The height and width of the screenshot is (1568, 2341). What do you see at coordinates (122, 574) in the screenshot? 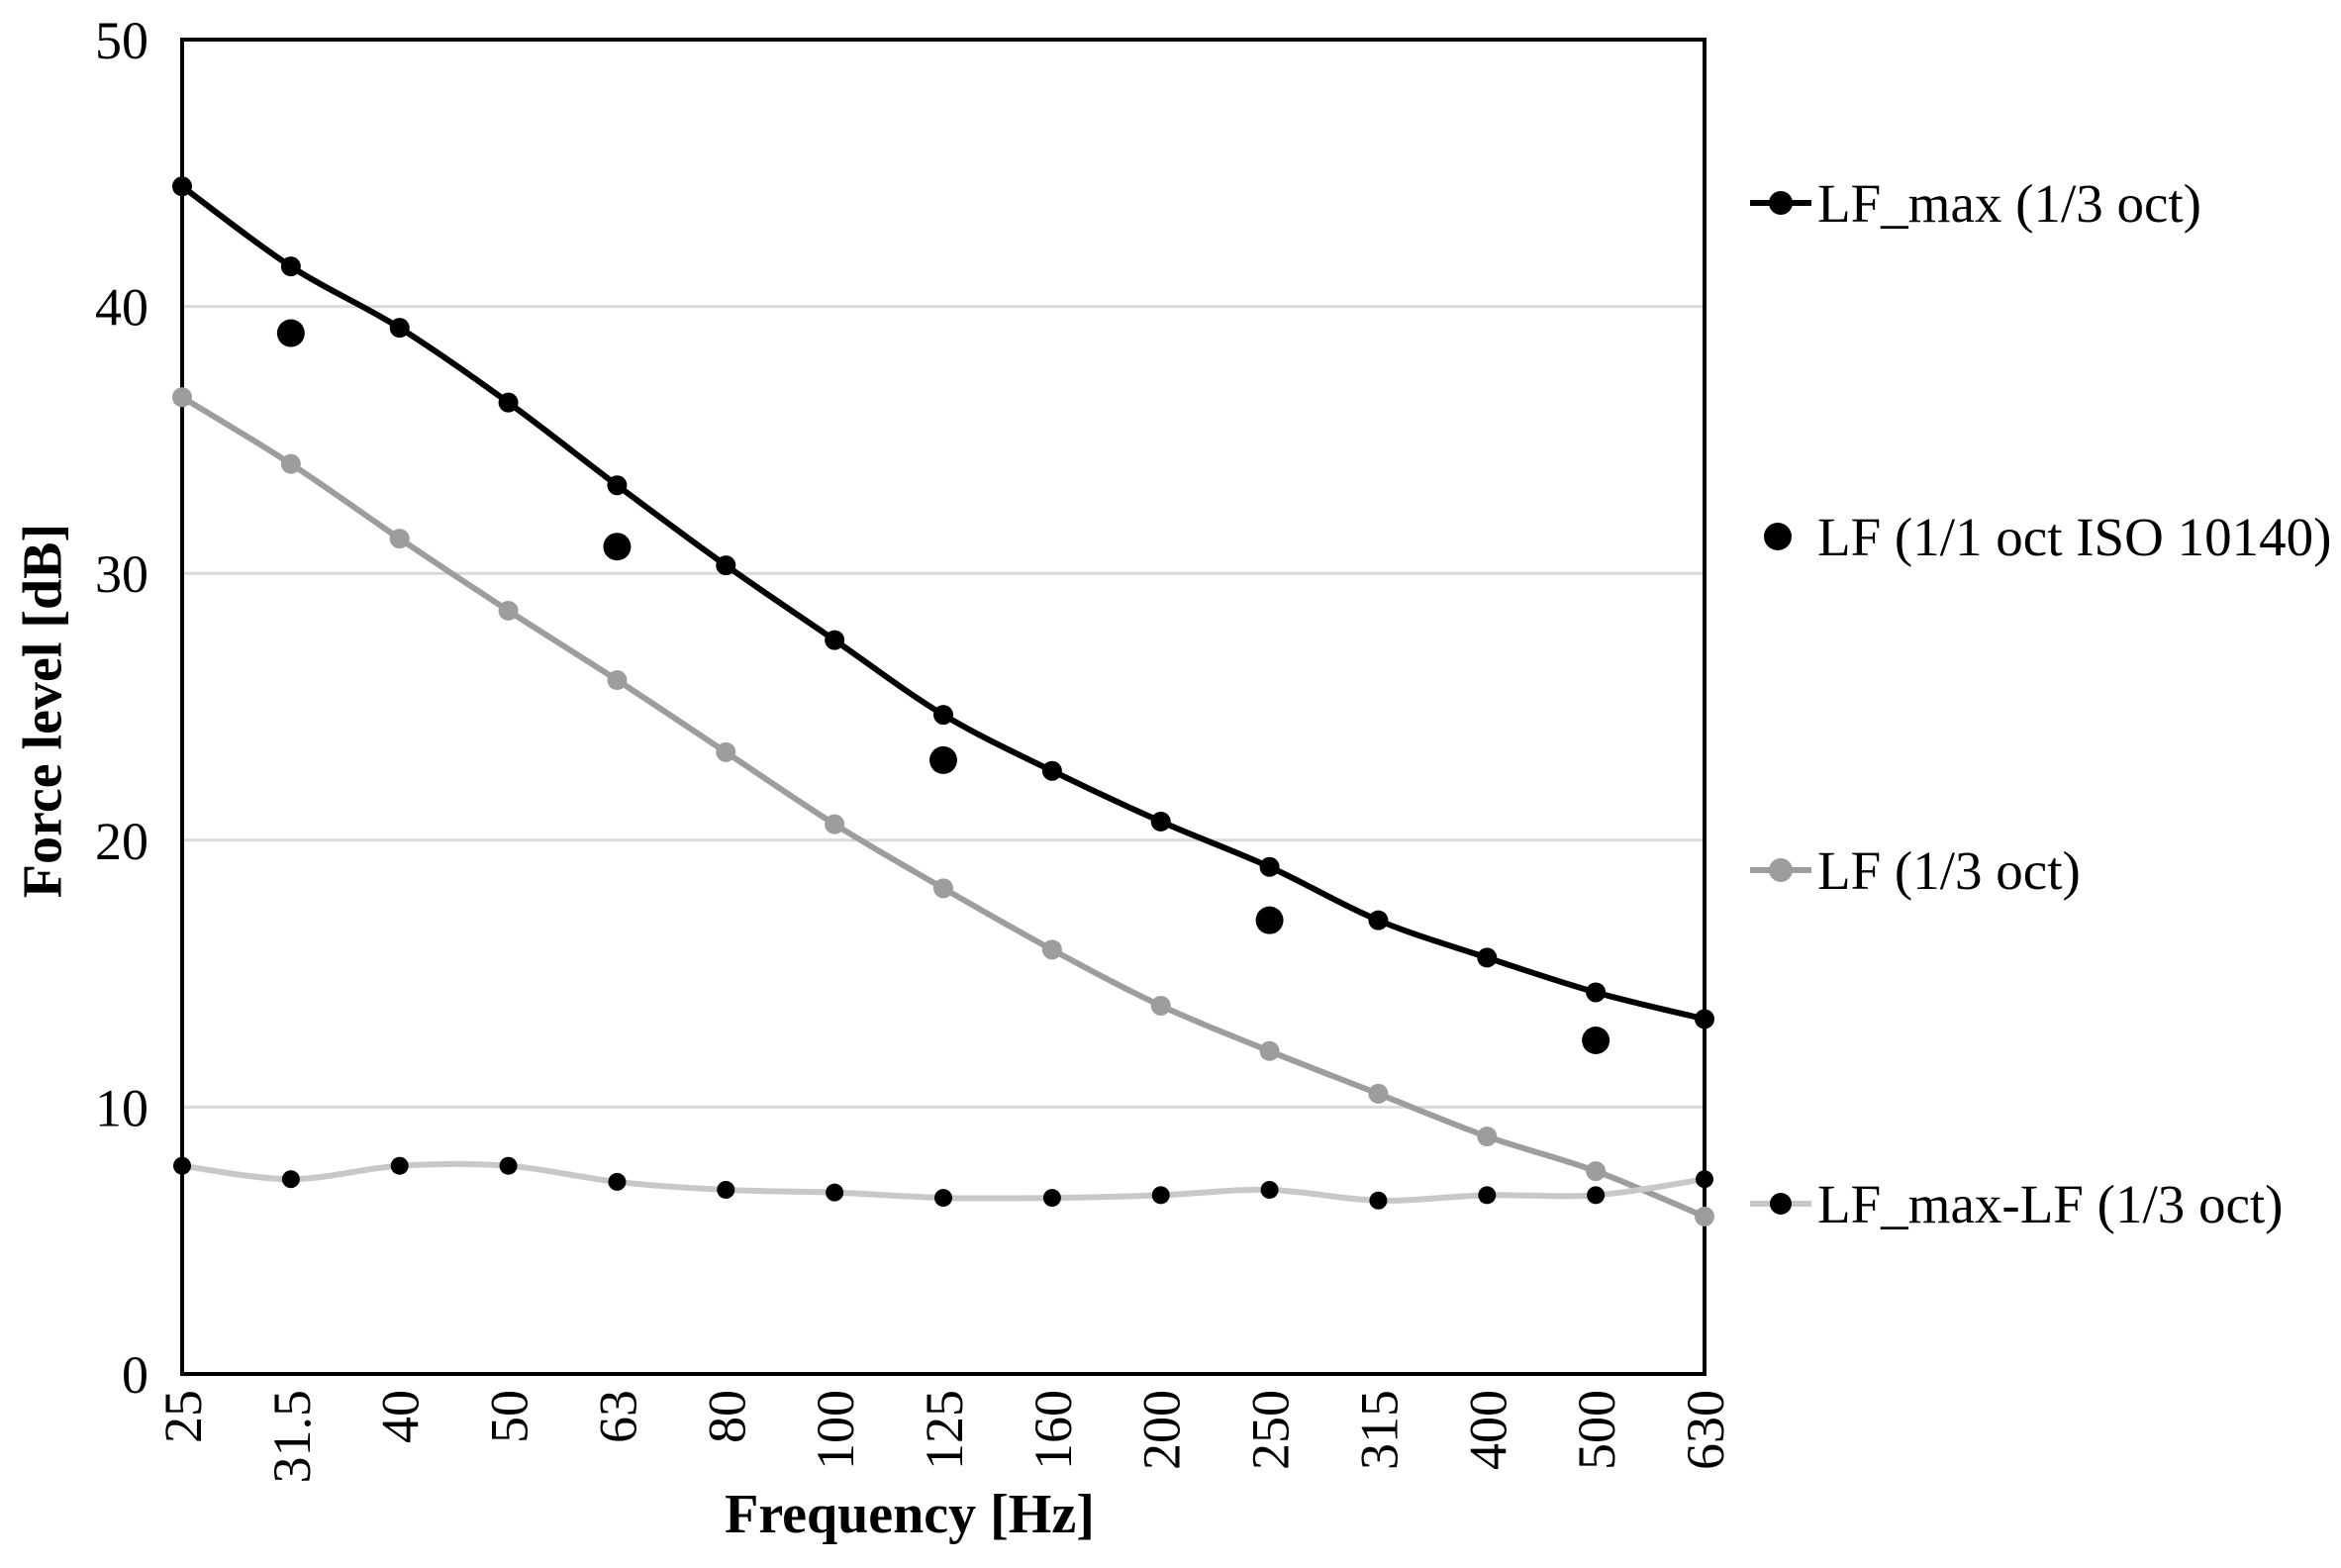
I see `y-tick-label: 30` at bounding box center [122, 574].